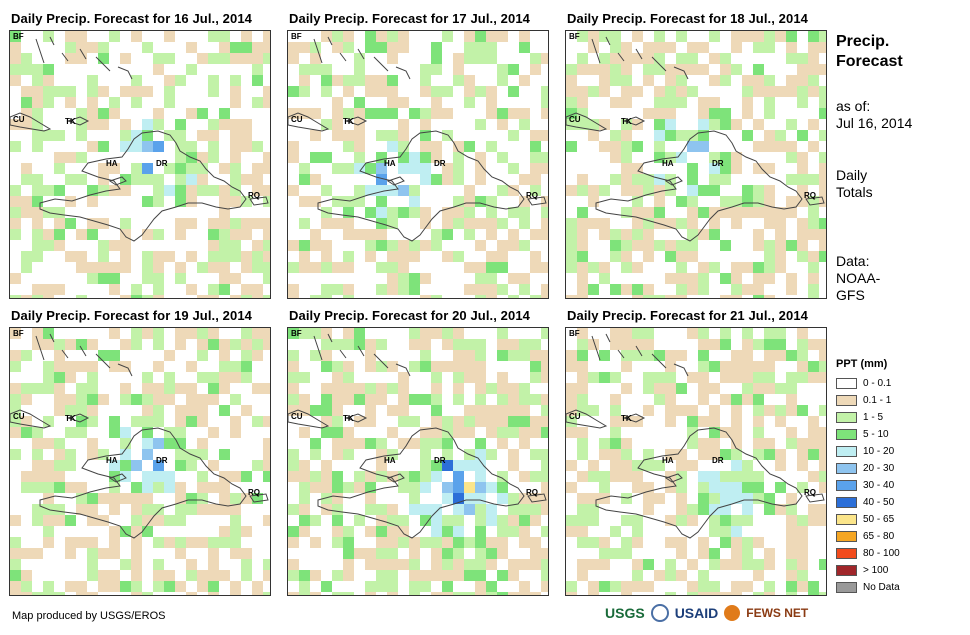 This screenshot has height=635, width=970. Describe the element at coordinates (865, 519) in the screenshot. I see `legend-item: 50 - 65` at that location.